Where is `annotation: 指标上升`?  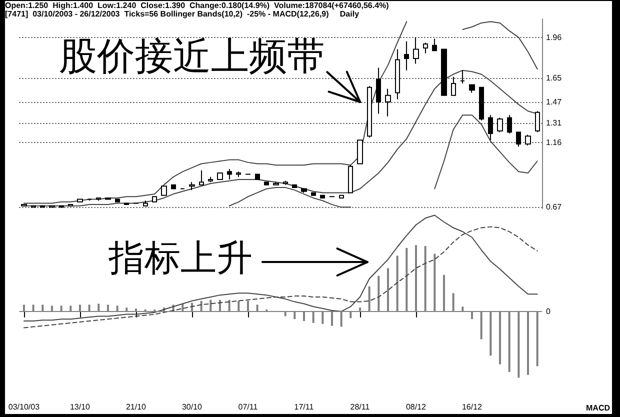 annotation: 指标上升 is located at coordinates (179, 258).